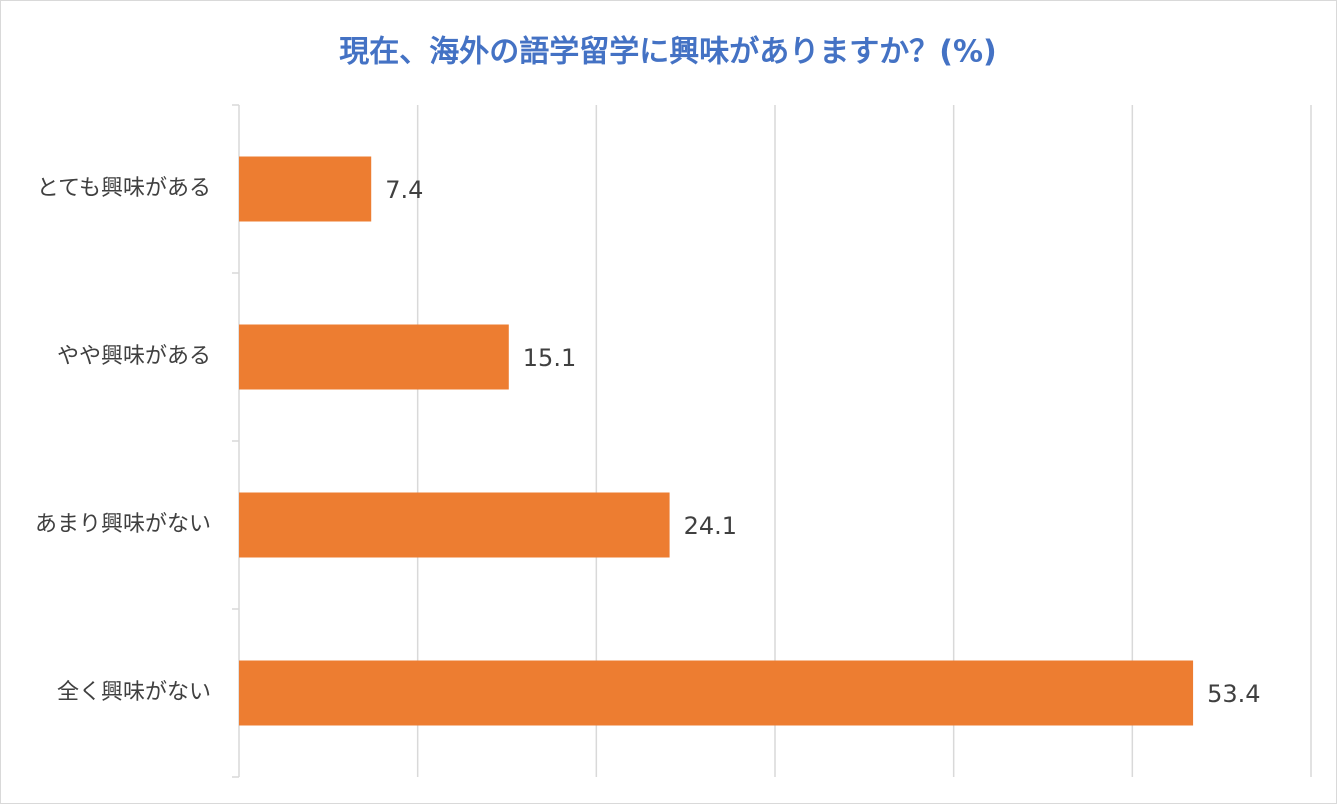  I want to click on chart-title: 現在、海外の語学留学に興味がありますか？(%), so click(667, 52).